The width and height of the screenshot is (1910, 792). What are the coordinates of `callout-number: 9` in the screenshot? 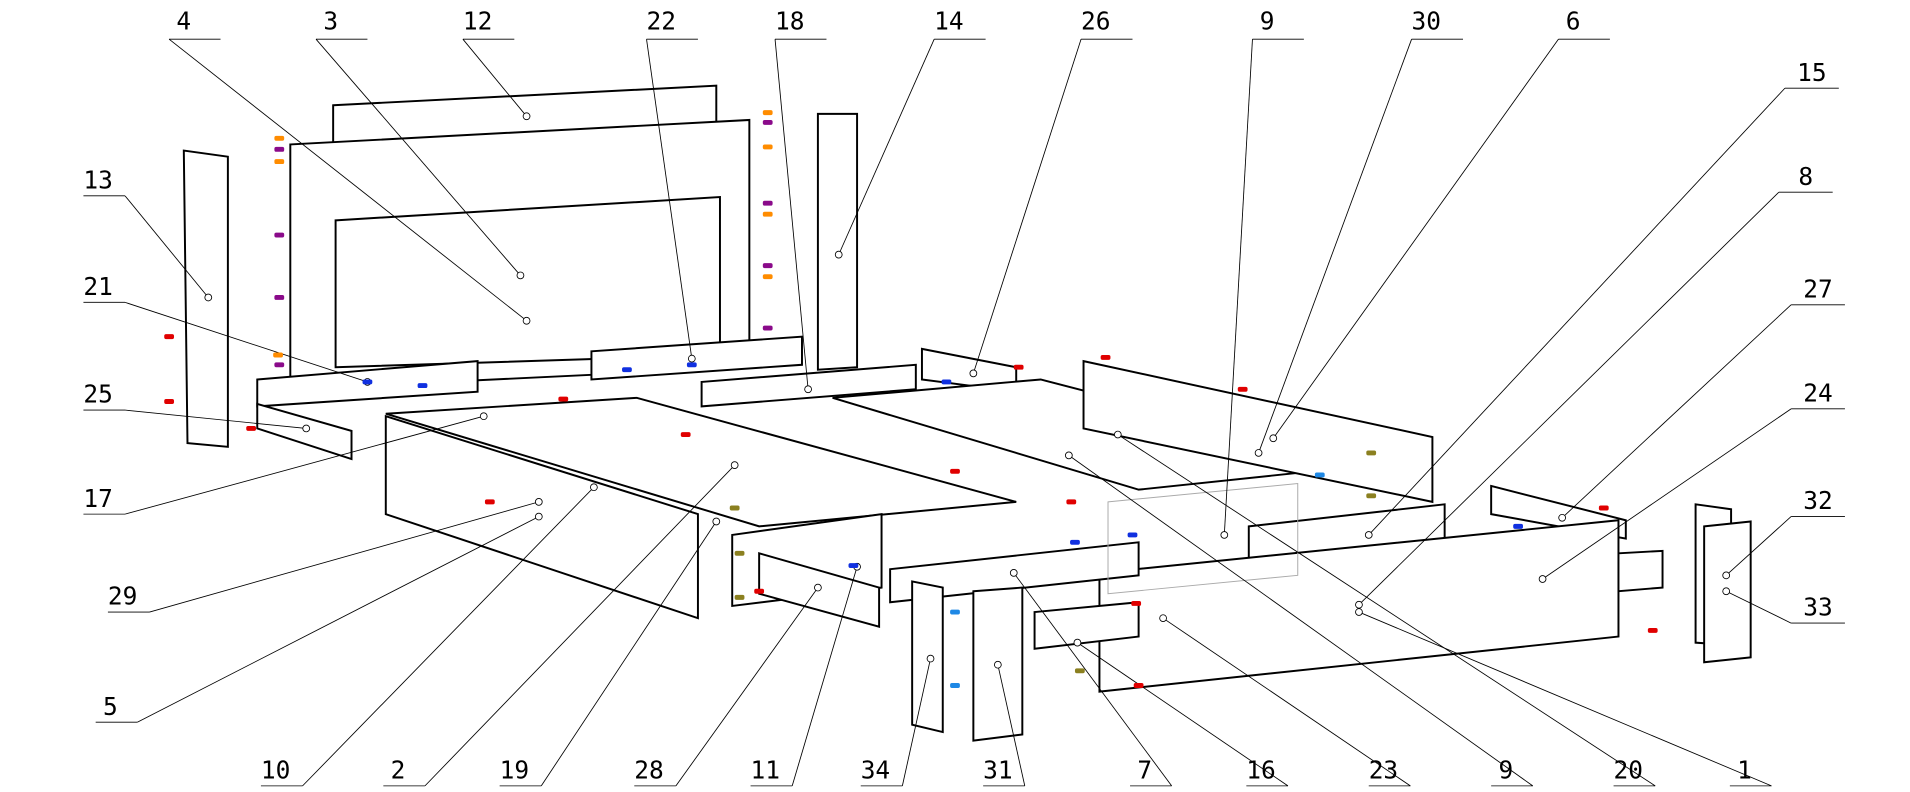 It's located at (1505, 770).